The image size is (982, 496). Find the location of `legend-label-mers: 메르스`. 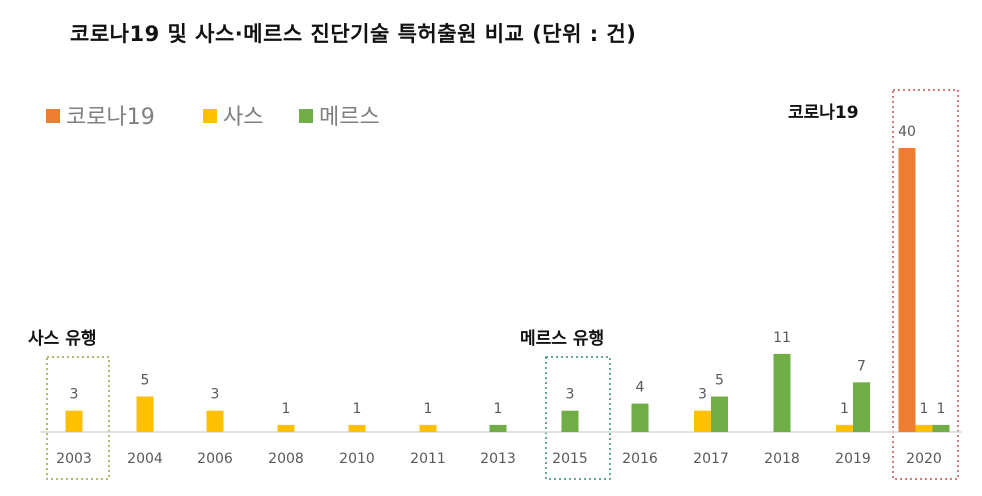

legend-label-mers: 메르스 is located at coordinates (349, 117).